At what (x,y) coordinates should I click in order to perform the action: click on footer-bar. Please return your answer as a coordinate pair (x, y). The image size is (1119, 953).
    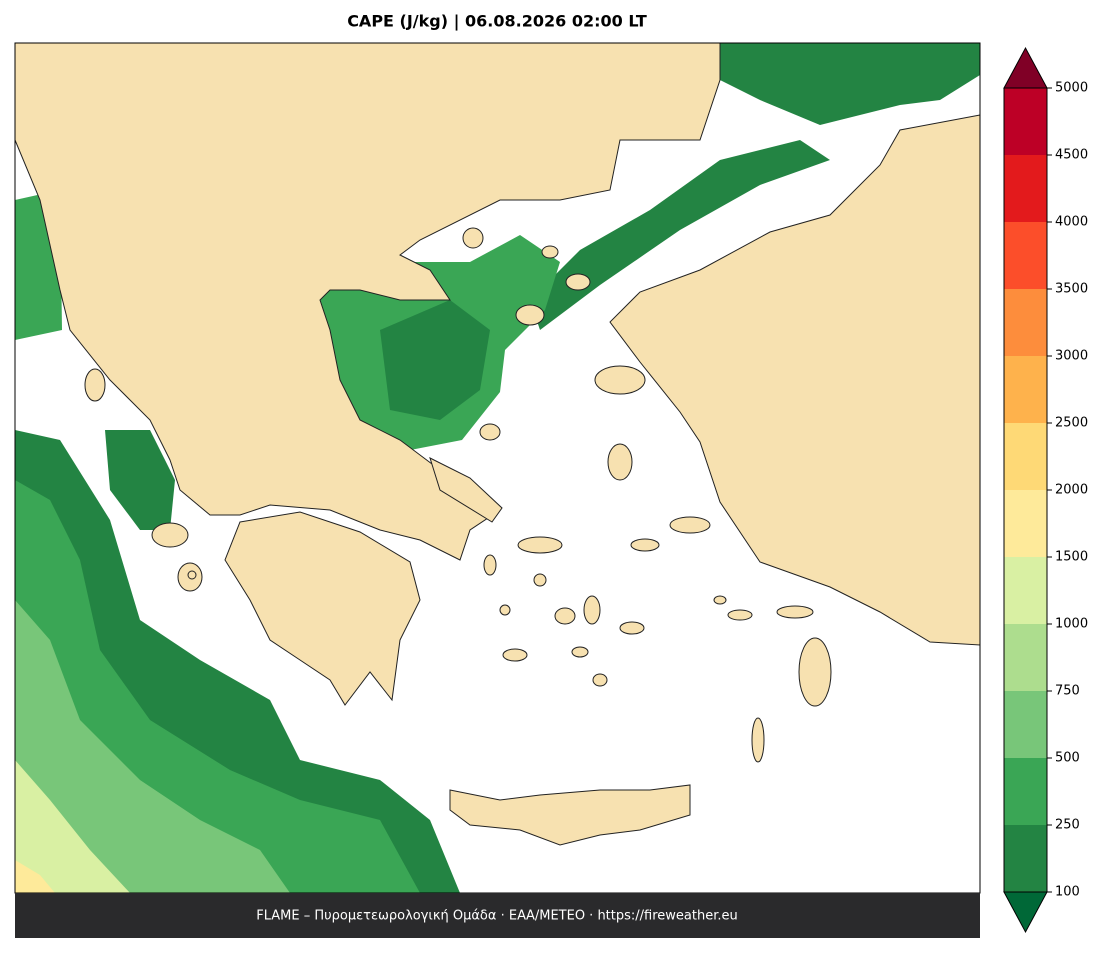
    Looking at the image, I should click on (497, 915).